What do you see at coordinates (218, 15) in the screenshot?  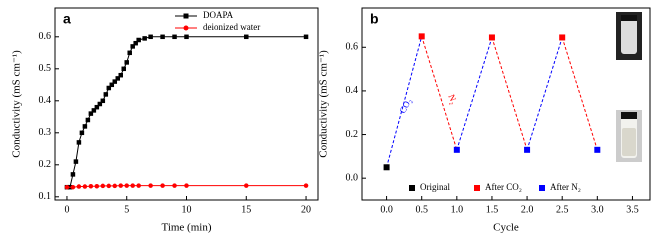 I see `legend-label: DOAPA` at bounding box center [218, 15].